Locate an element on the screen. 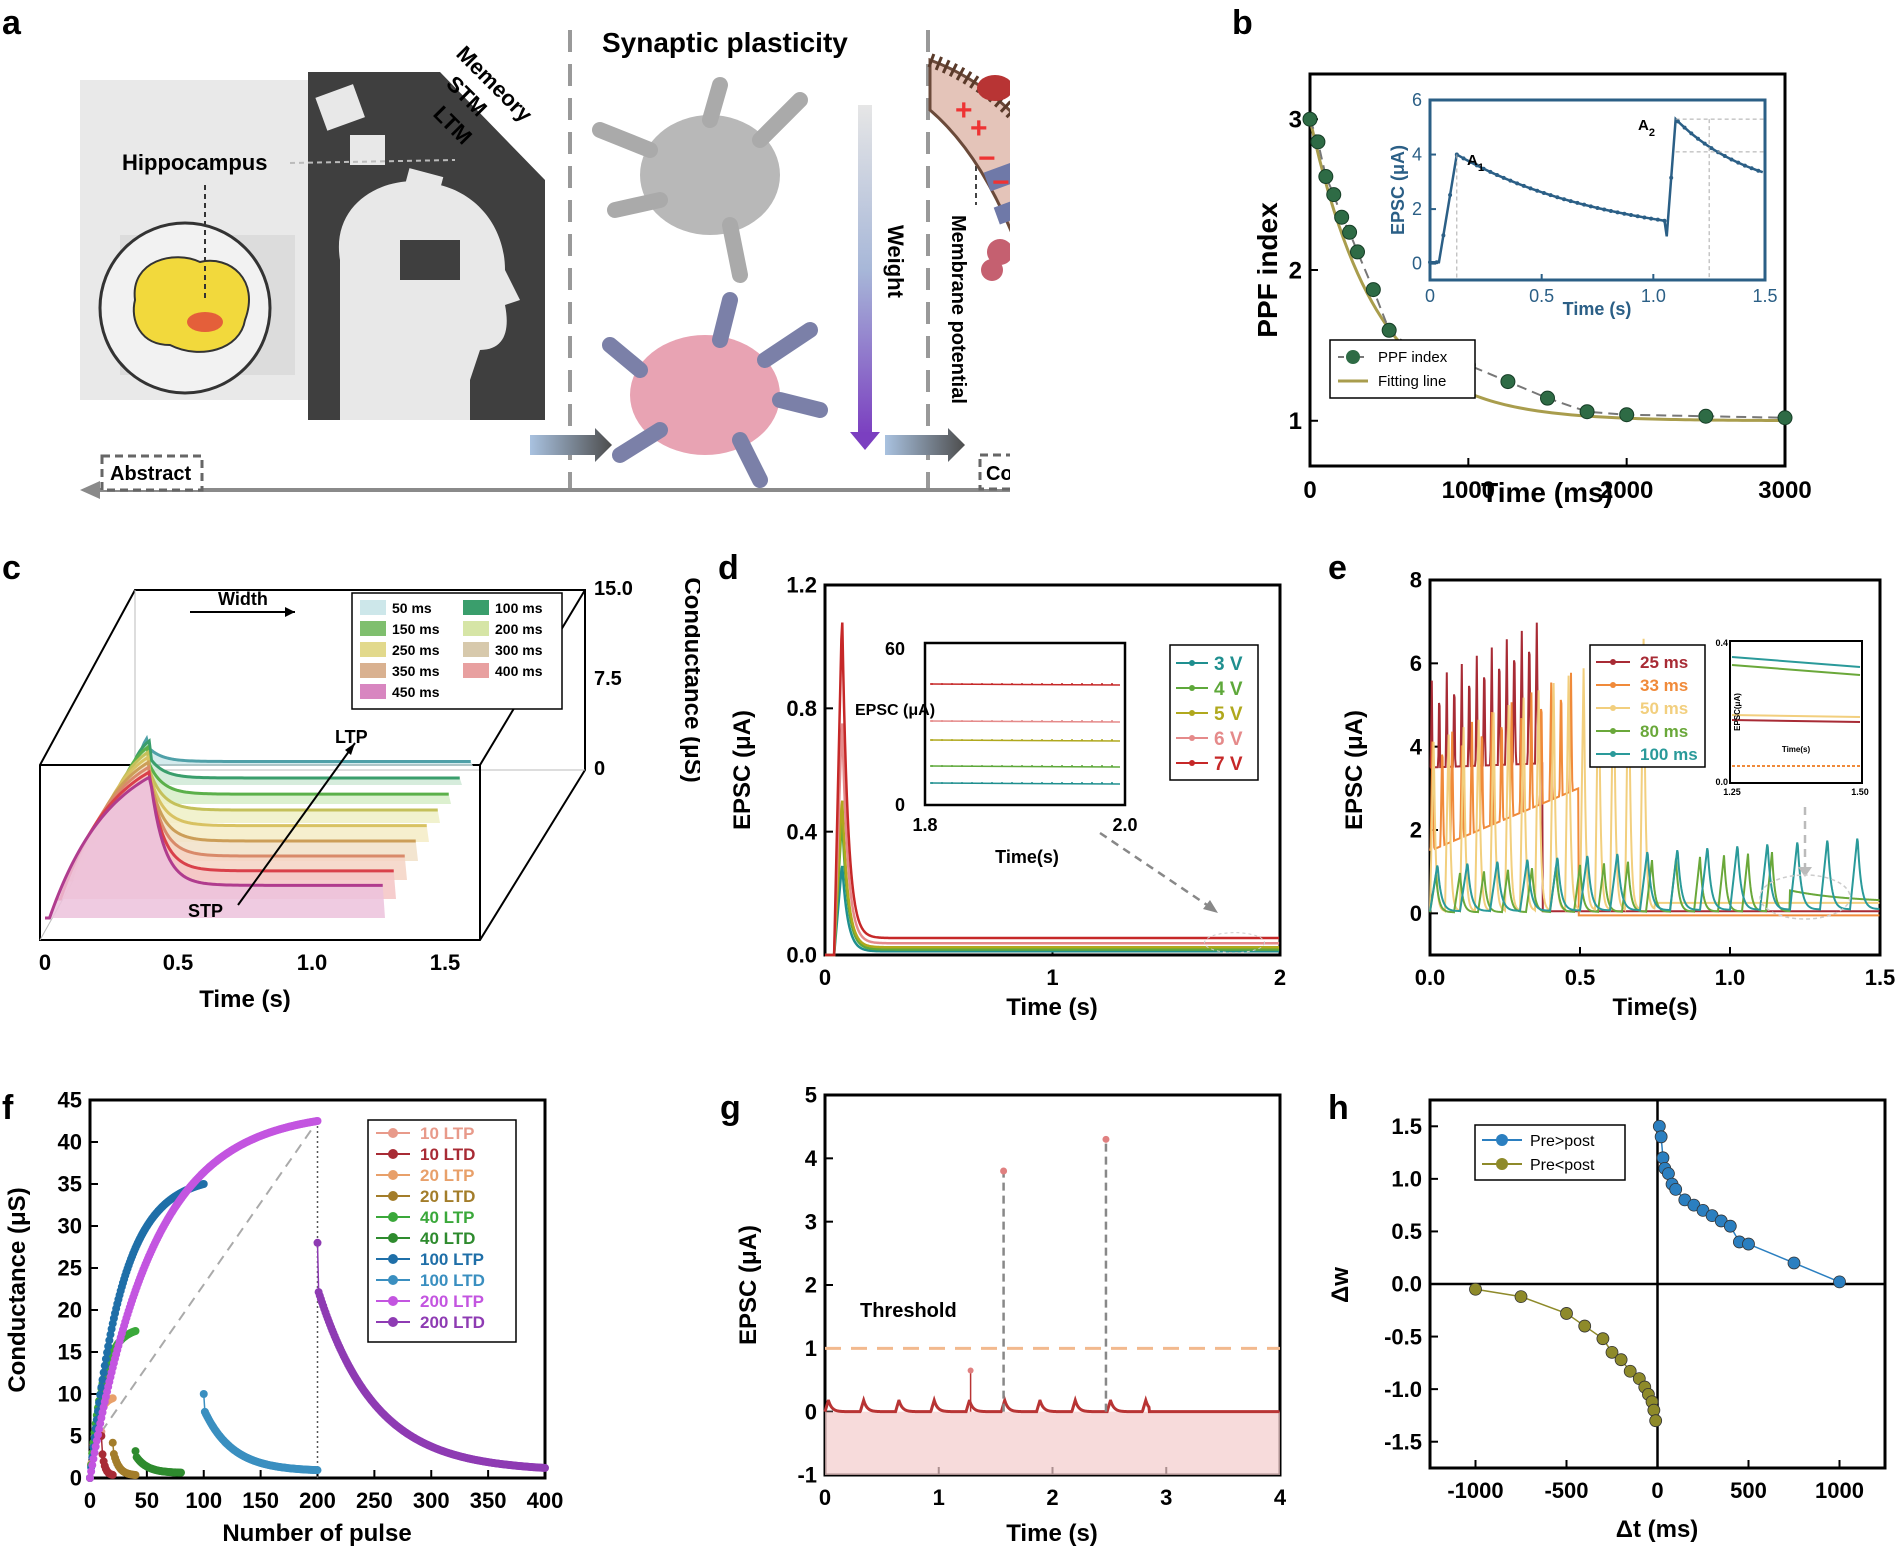  z-tick-2: 7.5 is located at coordinates (608, 679).